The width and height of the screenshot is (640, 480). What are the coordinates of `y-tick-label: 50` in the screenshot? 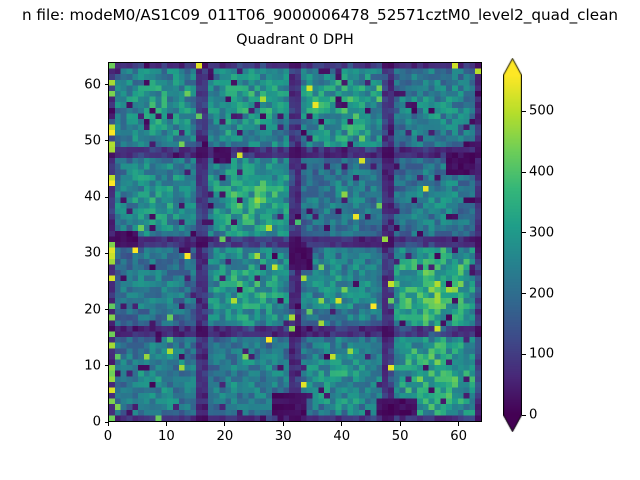 It's located at (92, 141).